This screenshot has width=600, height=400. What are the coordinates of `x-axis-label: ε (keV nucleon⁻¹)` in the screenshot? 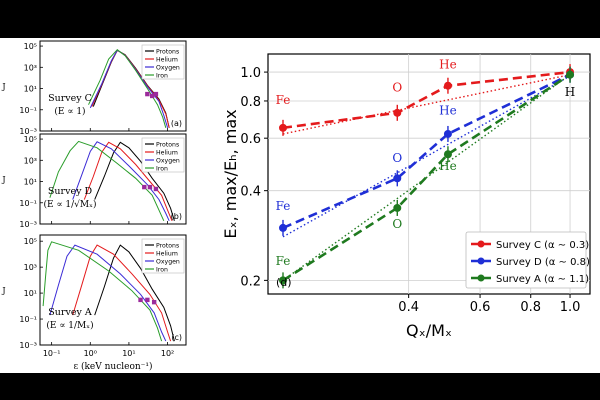 It's located at (112, 366).